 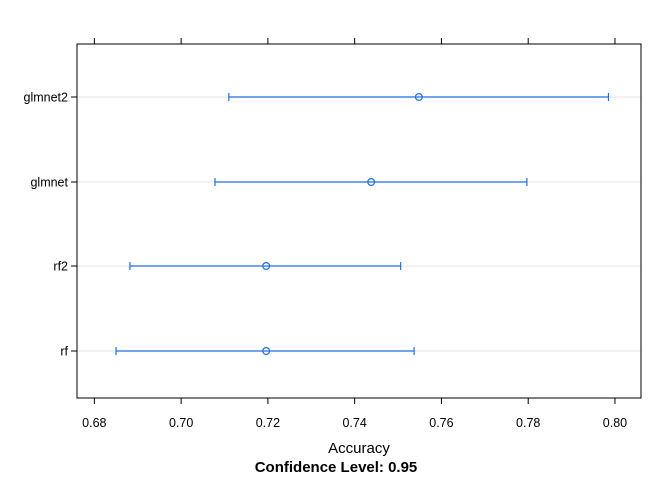 What do you see at coordinates (60, 267) in the screenshot?
I see `y-category-label: rf2` at bounding box center [60, 267].